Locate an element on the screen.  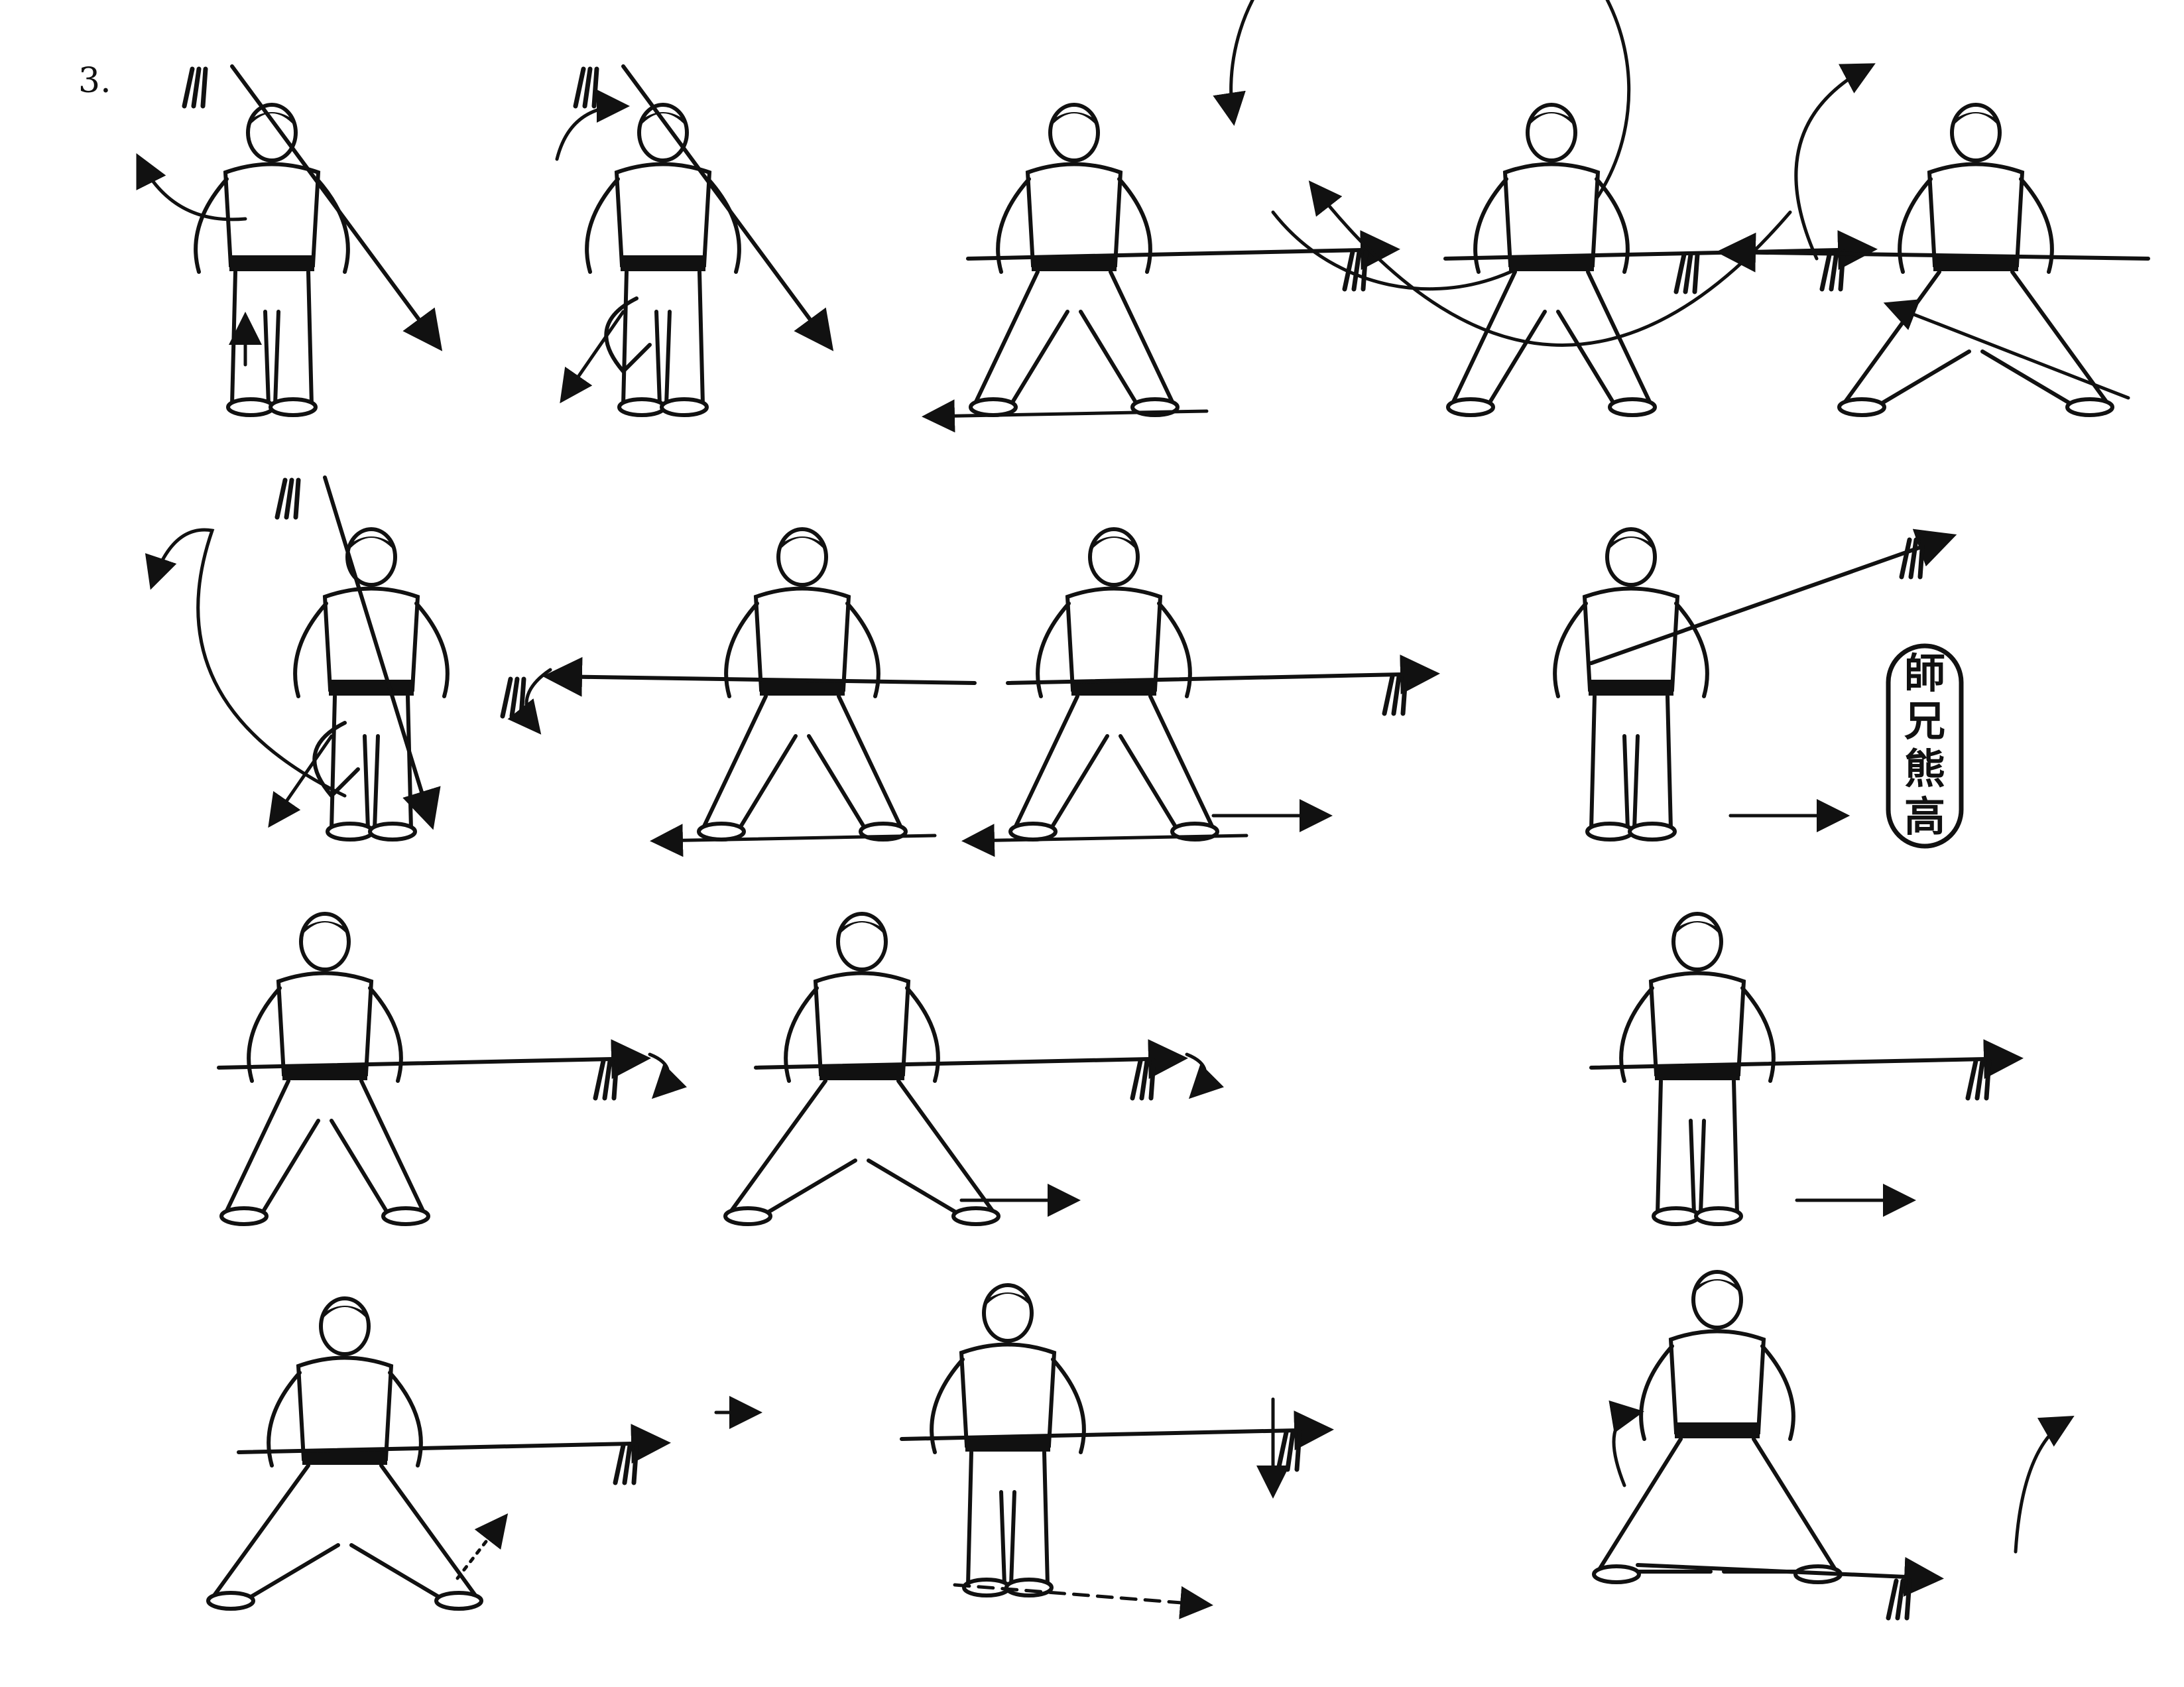
seal-char: 熊 is located at coordinates (1924, 769).